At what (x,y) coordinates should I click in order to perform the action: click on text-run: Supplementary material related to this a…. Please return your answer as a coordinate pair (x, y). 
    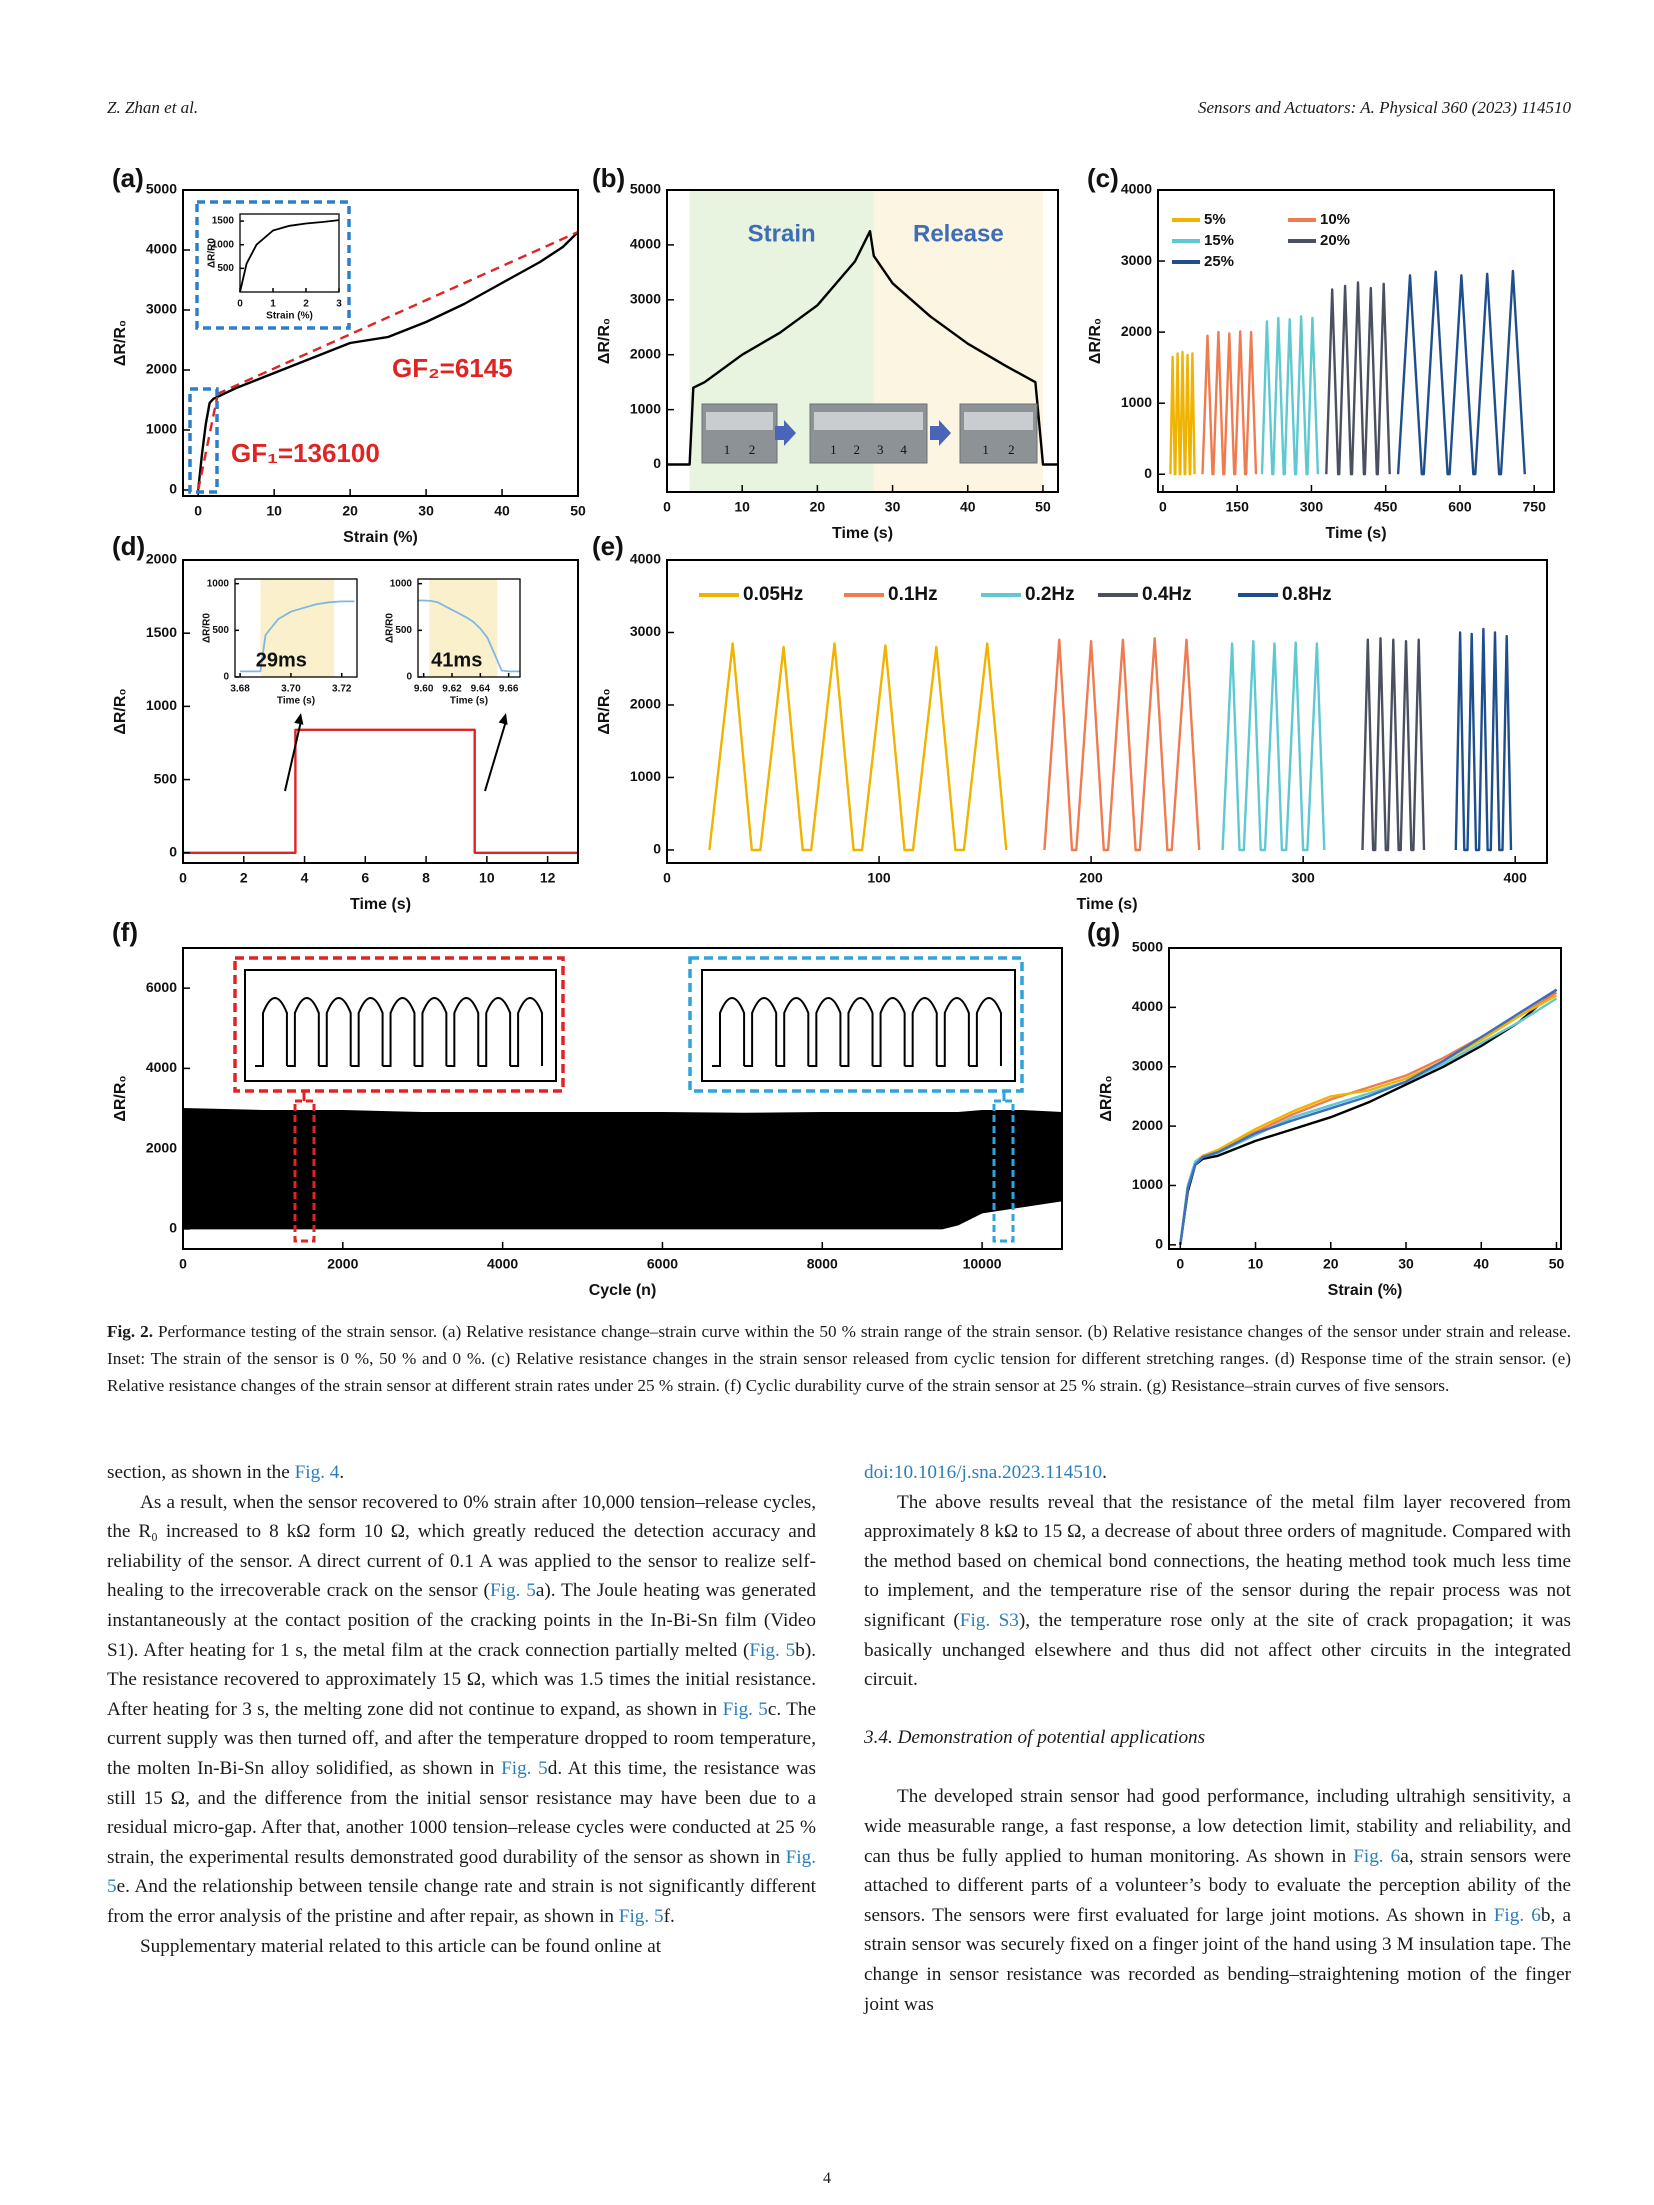
    Looking at the image, I should click on (401, 1946).